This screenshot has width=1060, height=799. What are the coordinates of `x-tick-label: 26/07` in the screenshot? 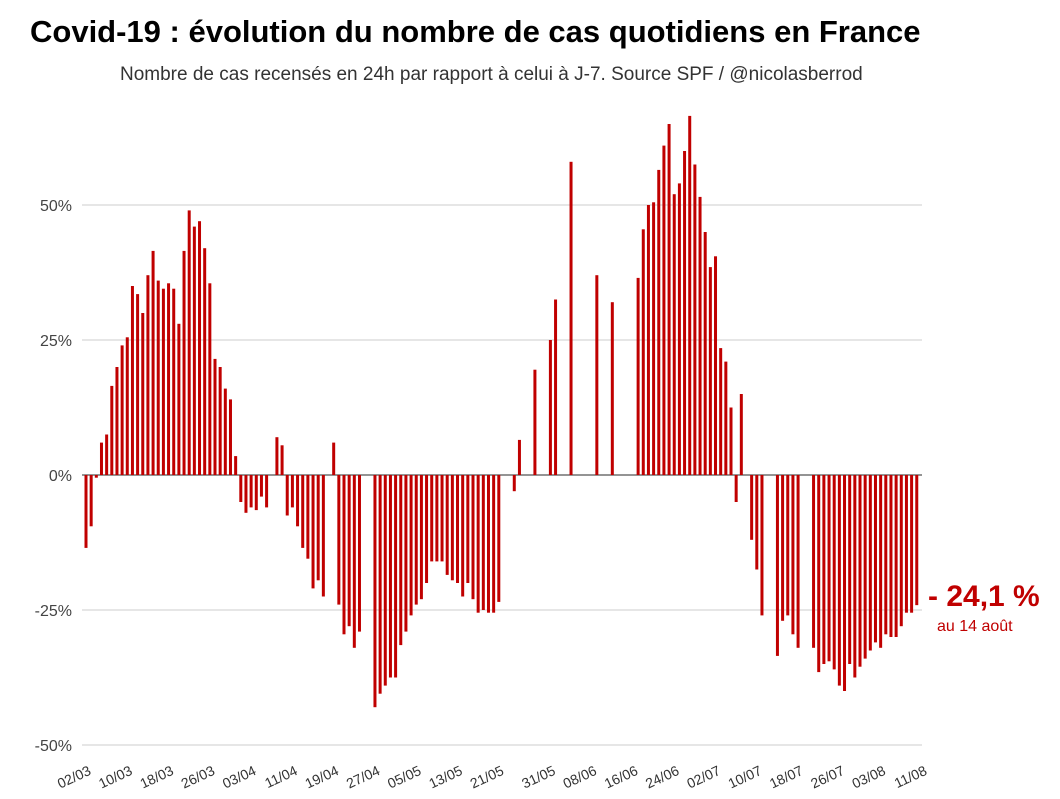 It's located at (827, 776).